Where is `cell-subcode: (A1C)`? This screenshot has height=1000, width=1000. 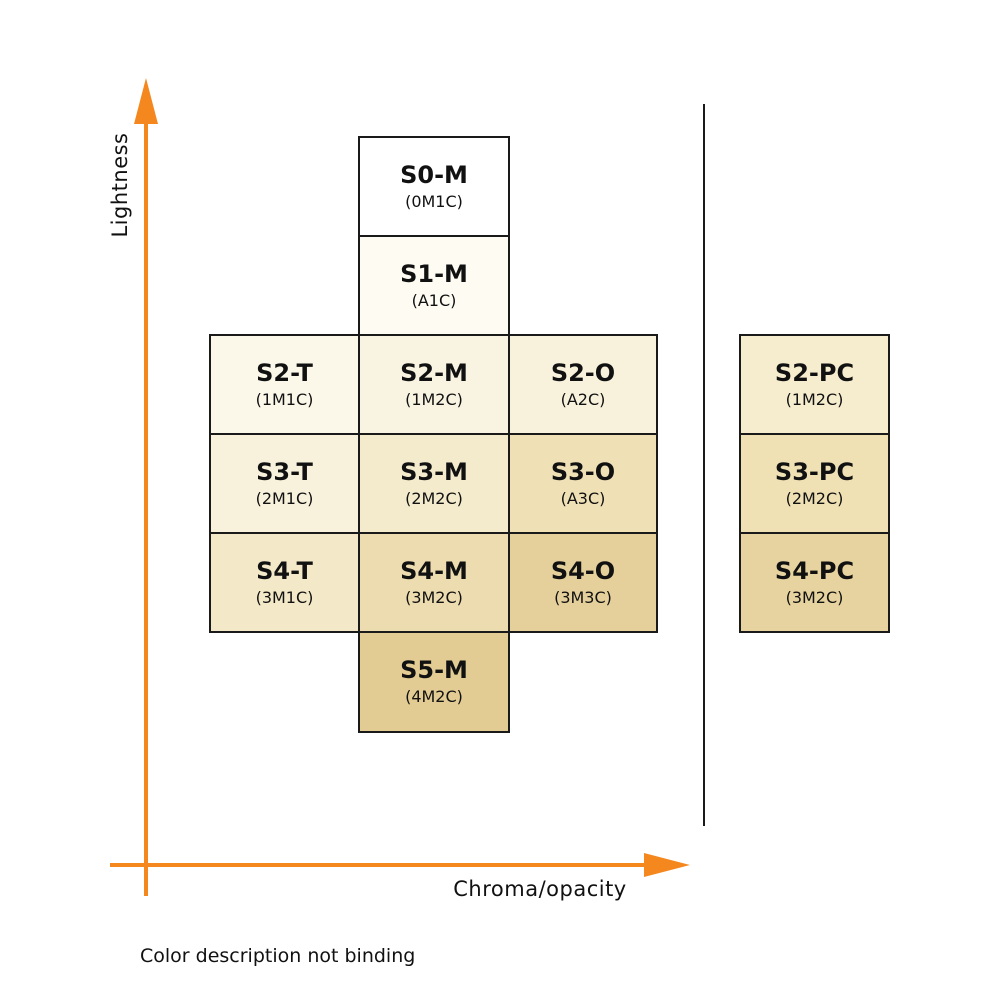 cell-subcode: (A1C) is located at coordinates (434, 300).